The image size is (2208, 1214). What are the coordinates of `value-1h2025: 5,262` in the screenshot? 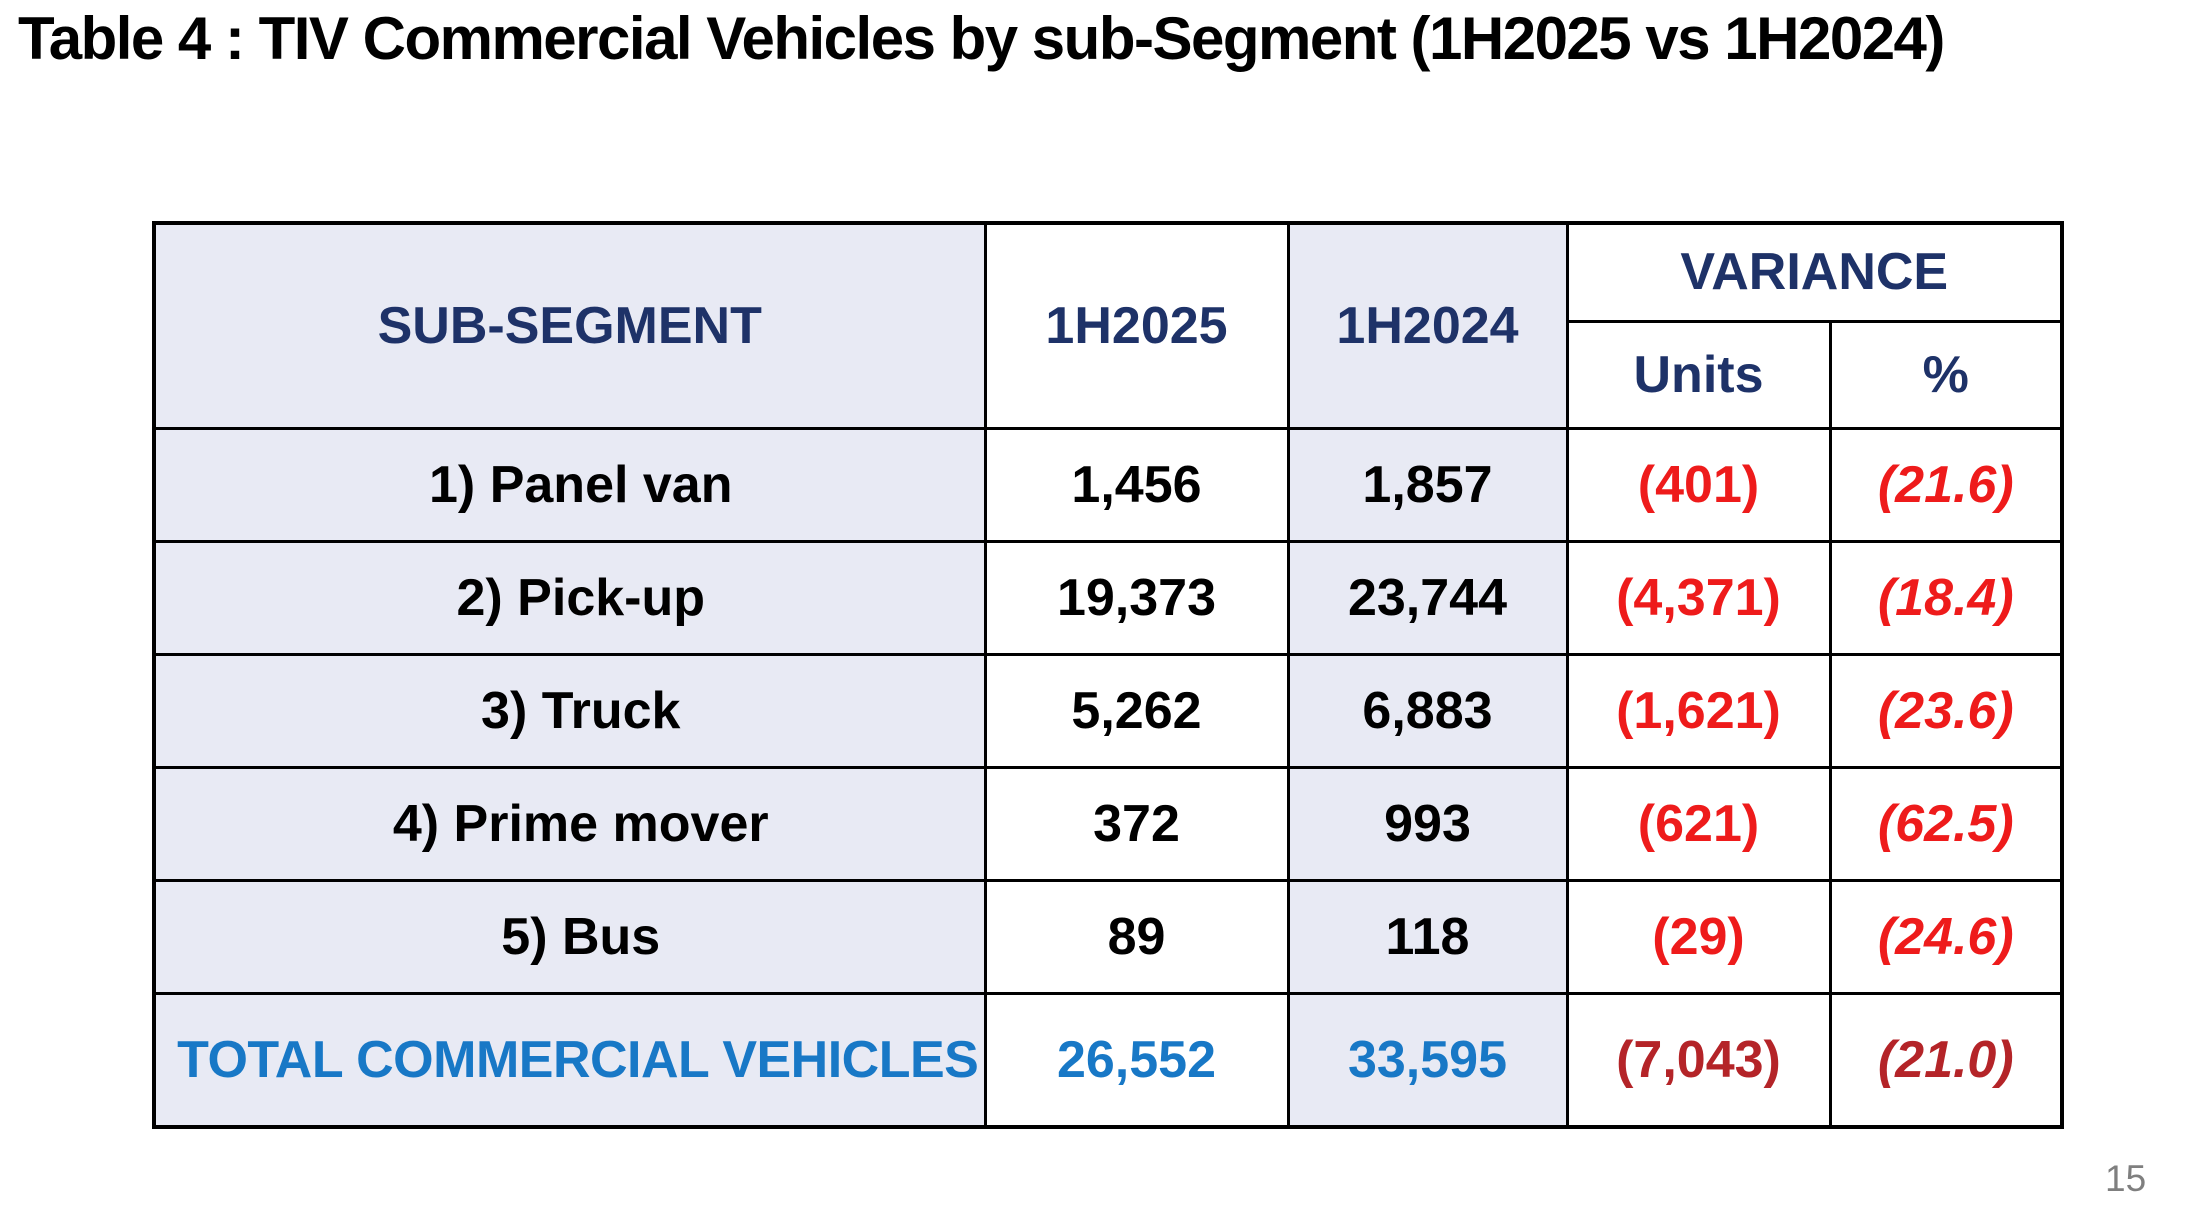 It's located at (1136, 710).